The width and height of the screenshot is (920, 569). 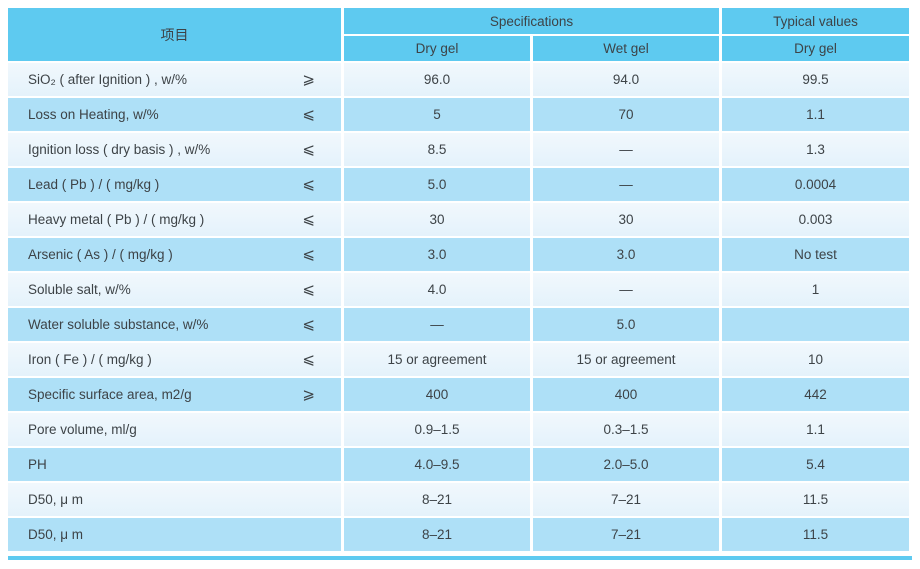 I want to click on spec-dry-gel-cell: 5, so click(x=437, y=114).